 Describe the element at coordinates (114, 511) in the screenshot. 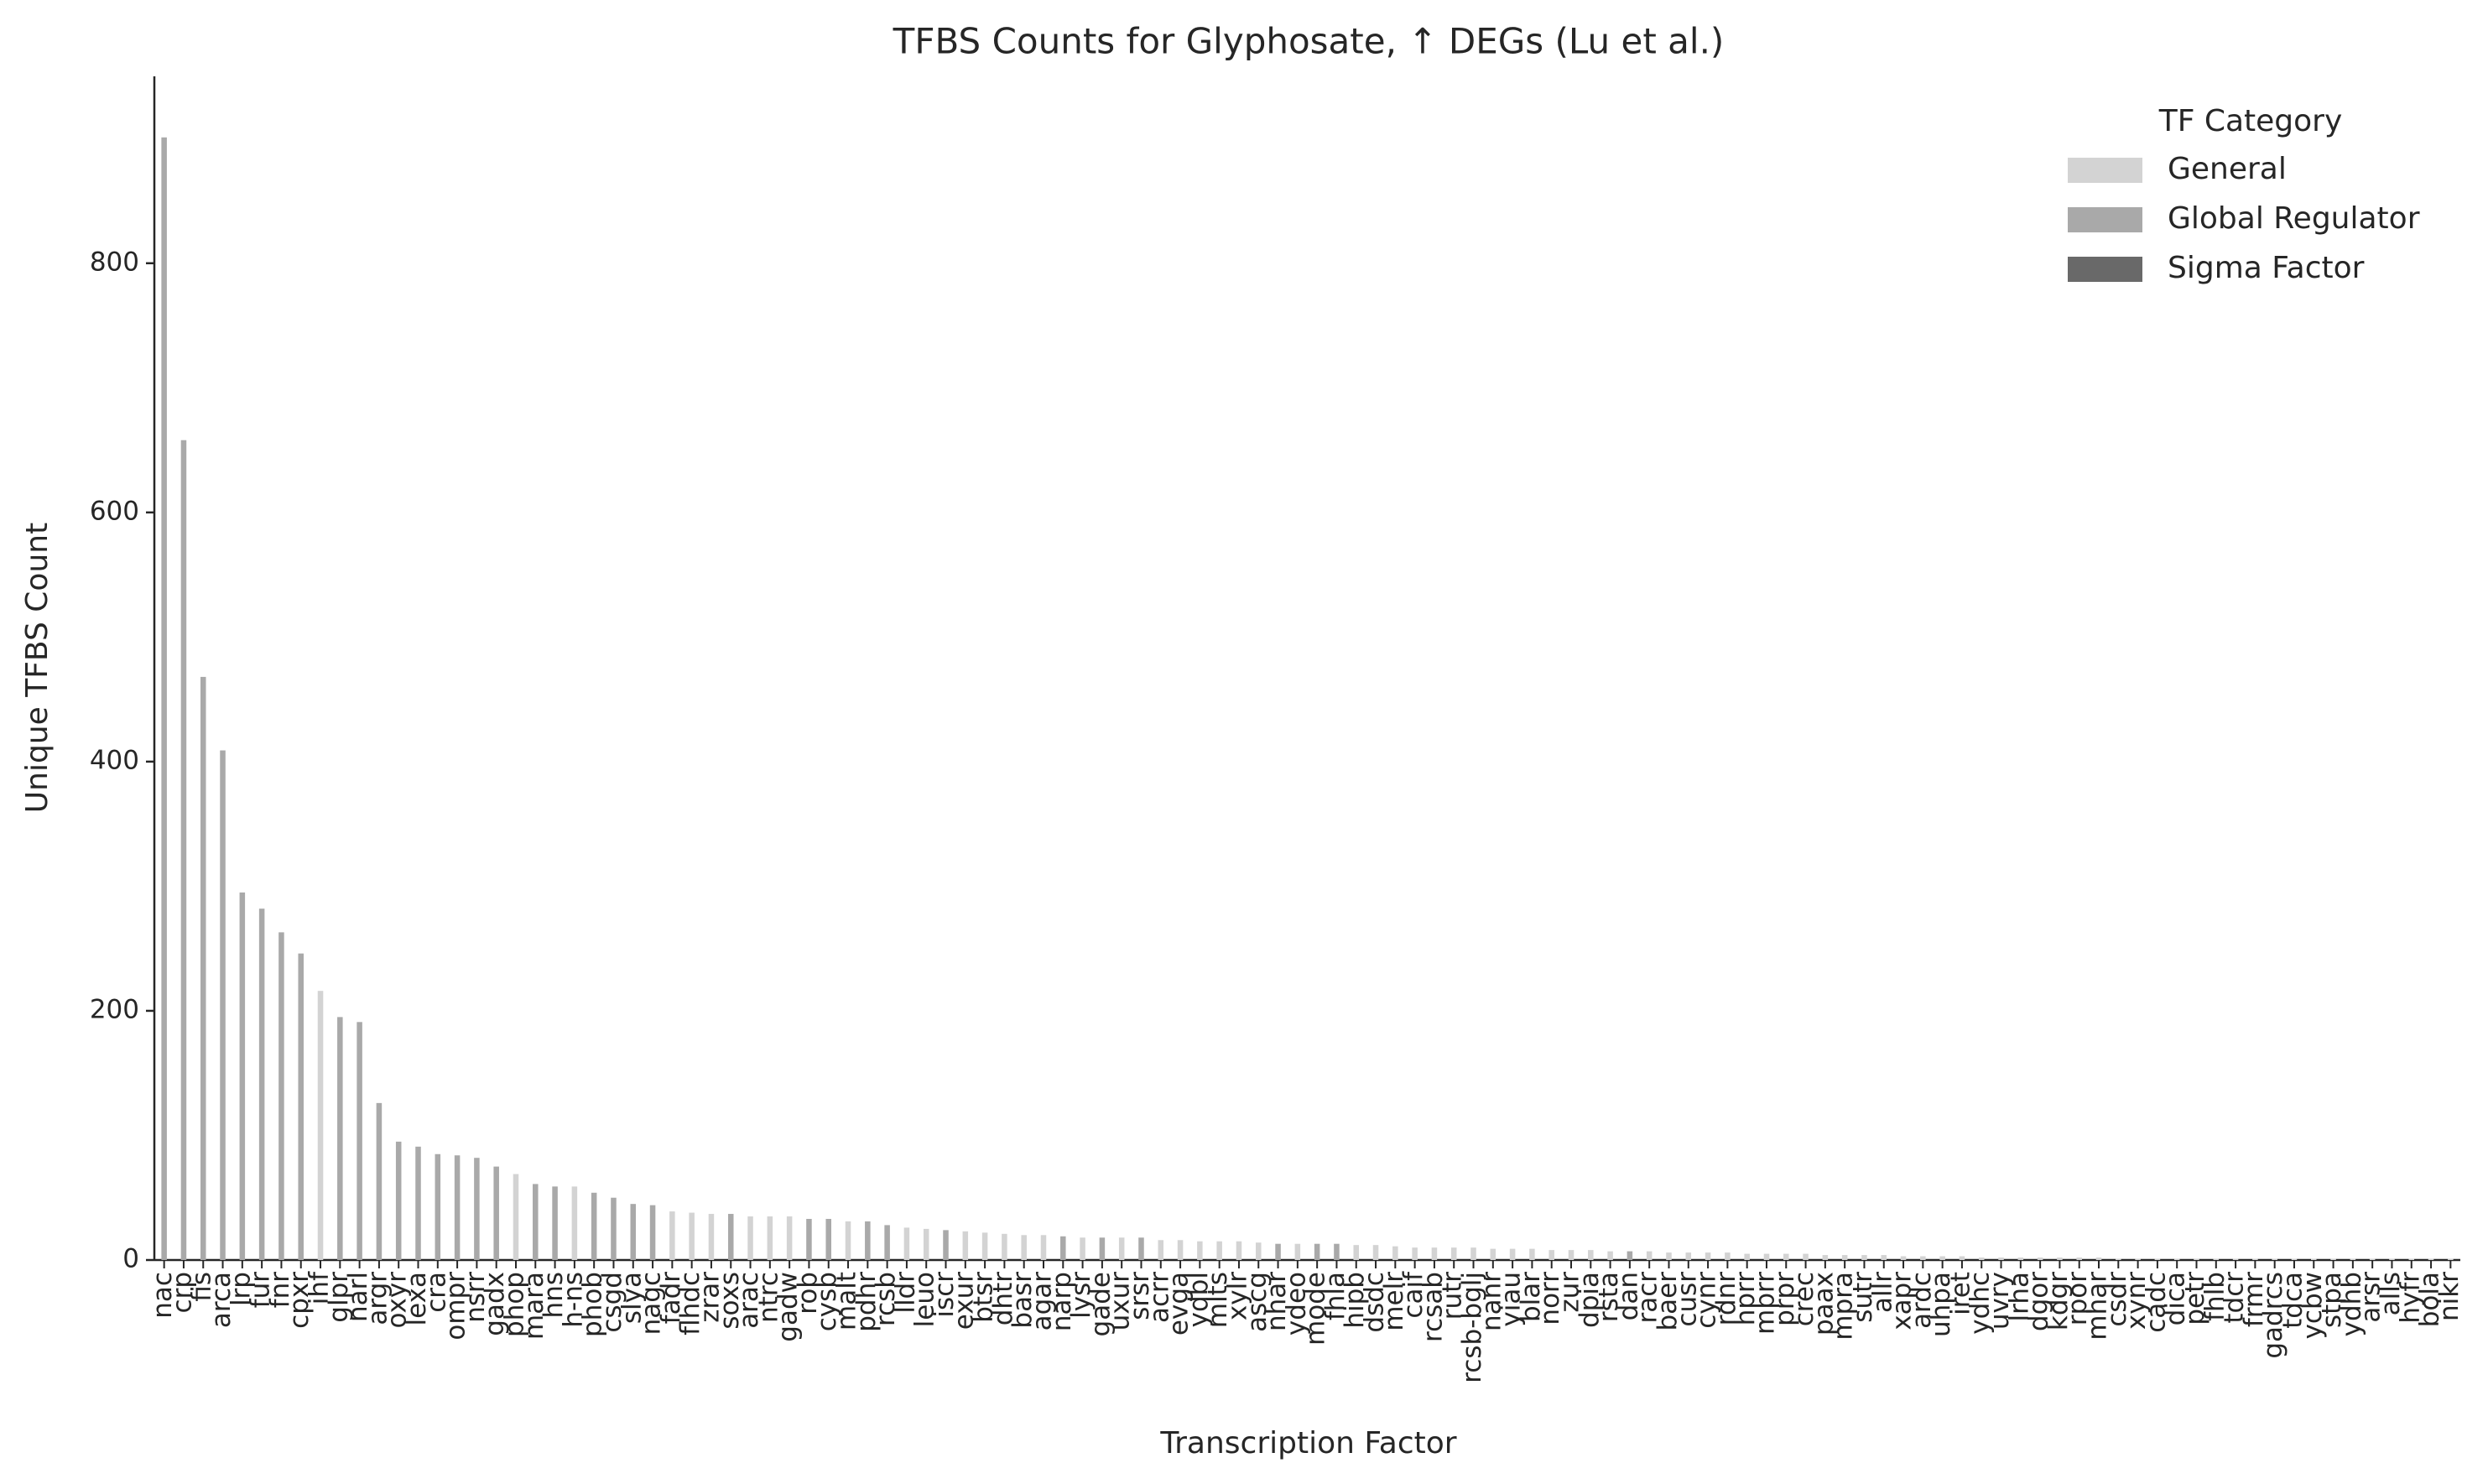

I see `y-tick-label: 600` at that location.